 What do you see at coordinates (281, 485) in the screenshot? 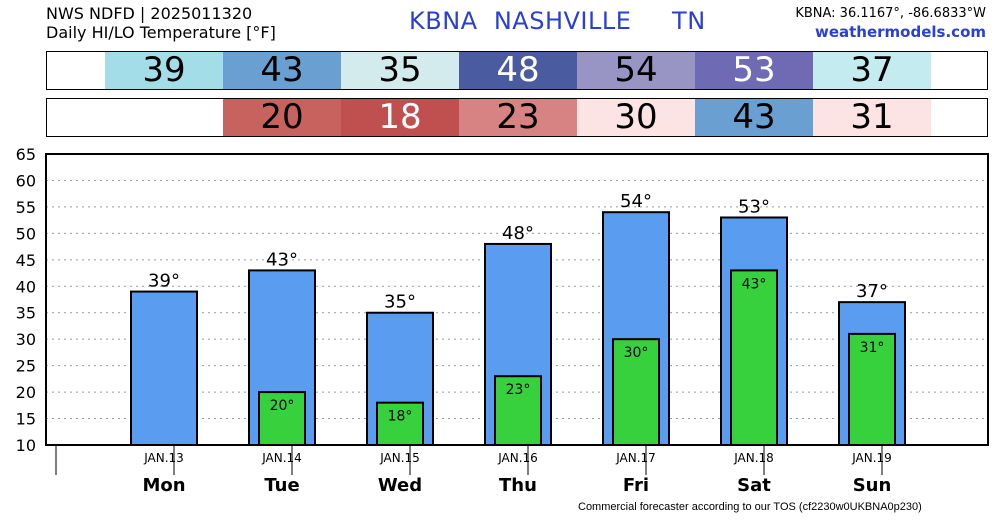
I see `day-label: Tue` at bounding box center [281, 485].